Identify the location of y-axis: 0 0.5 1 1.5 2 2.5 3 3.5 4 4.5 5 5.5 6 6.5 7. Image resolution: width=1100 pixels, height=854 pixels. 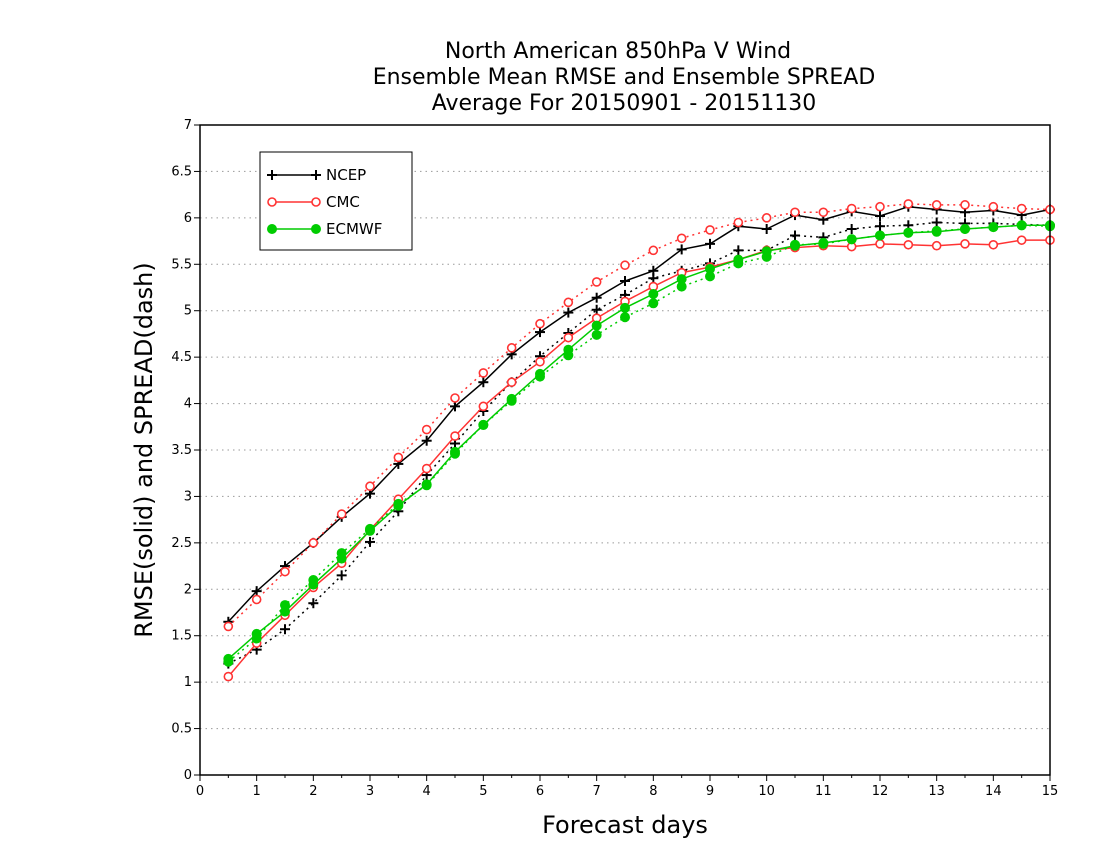
(185, 450).